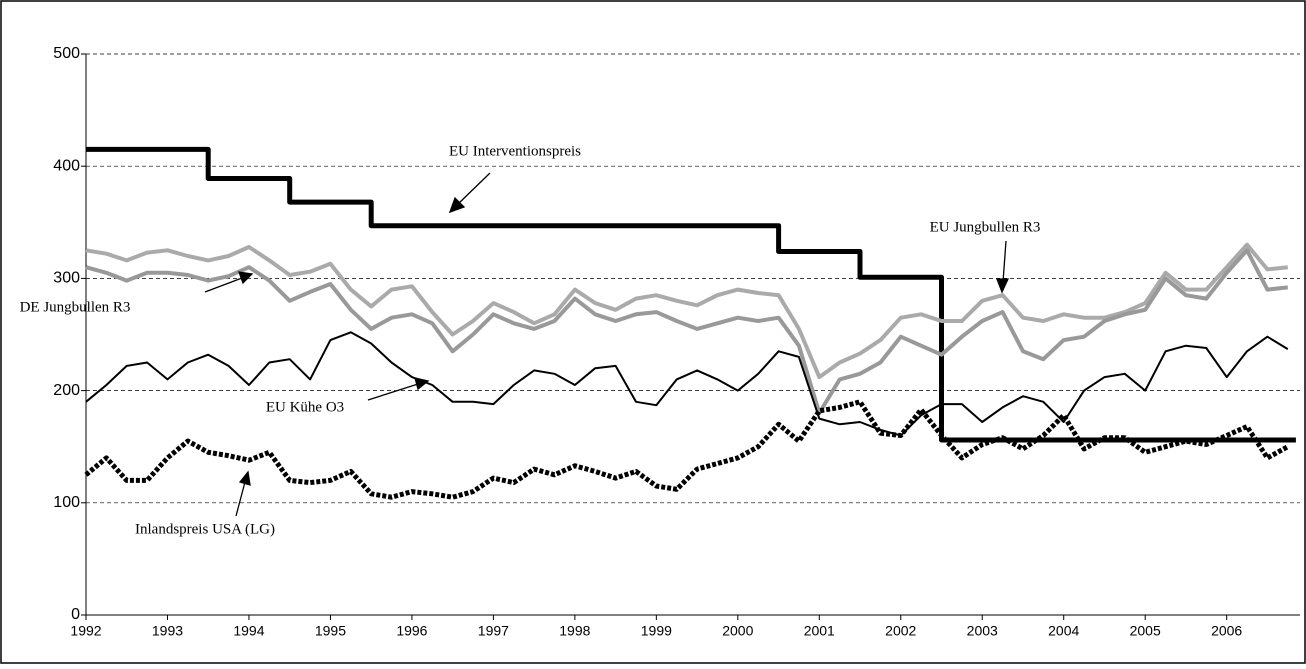 Image resolution: width=1306 pixels, height=669 pixels. I want to click on y-tick-label: 200, so click(66, 390).